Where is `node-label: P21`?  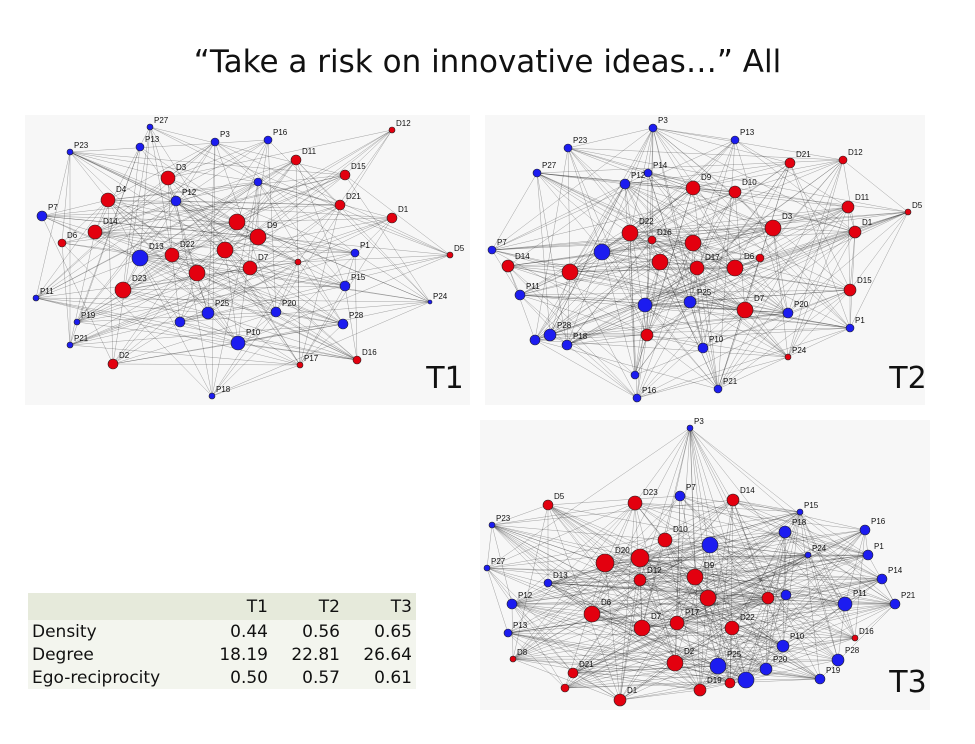
node-label: P21 is located at coordinates (81, 338).